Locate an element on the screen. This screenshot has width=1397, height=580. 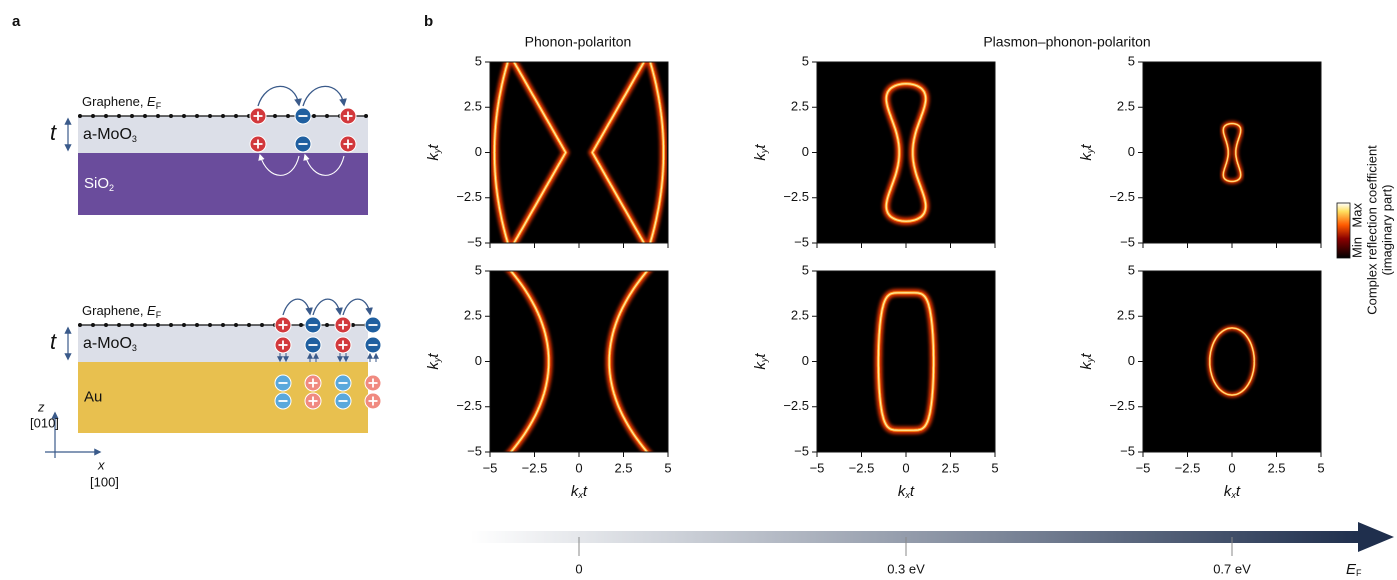
heatmap-plot: −5 −2.5 0 2.5 5 kyt is located at coordinates (547, 151).